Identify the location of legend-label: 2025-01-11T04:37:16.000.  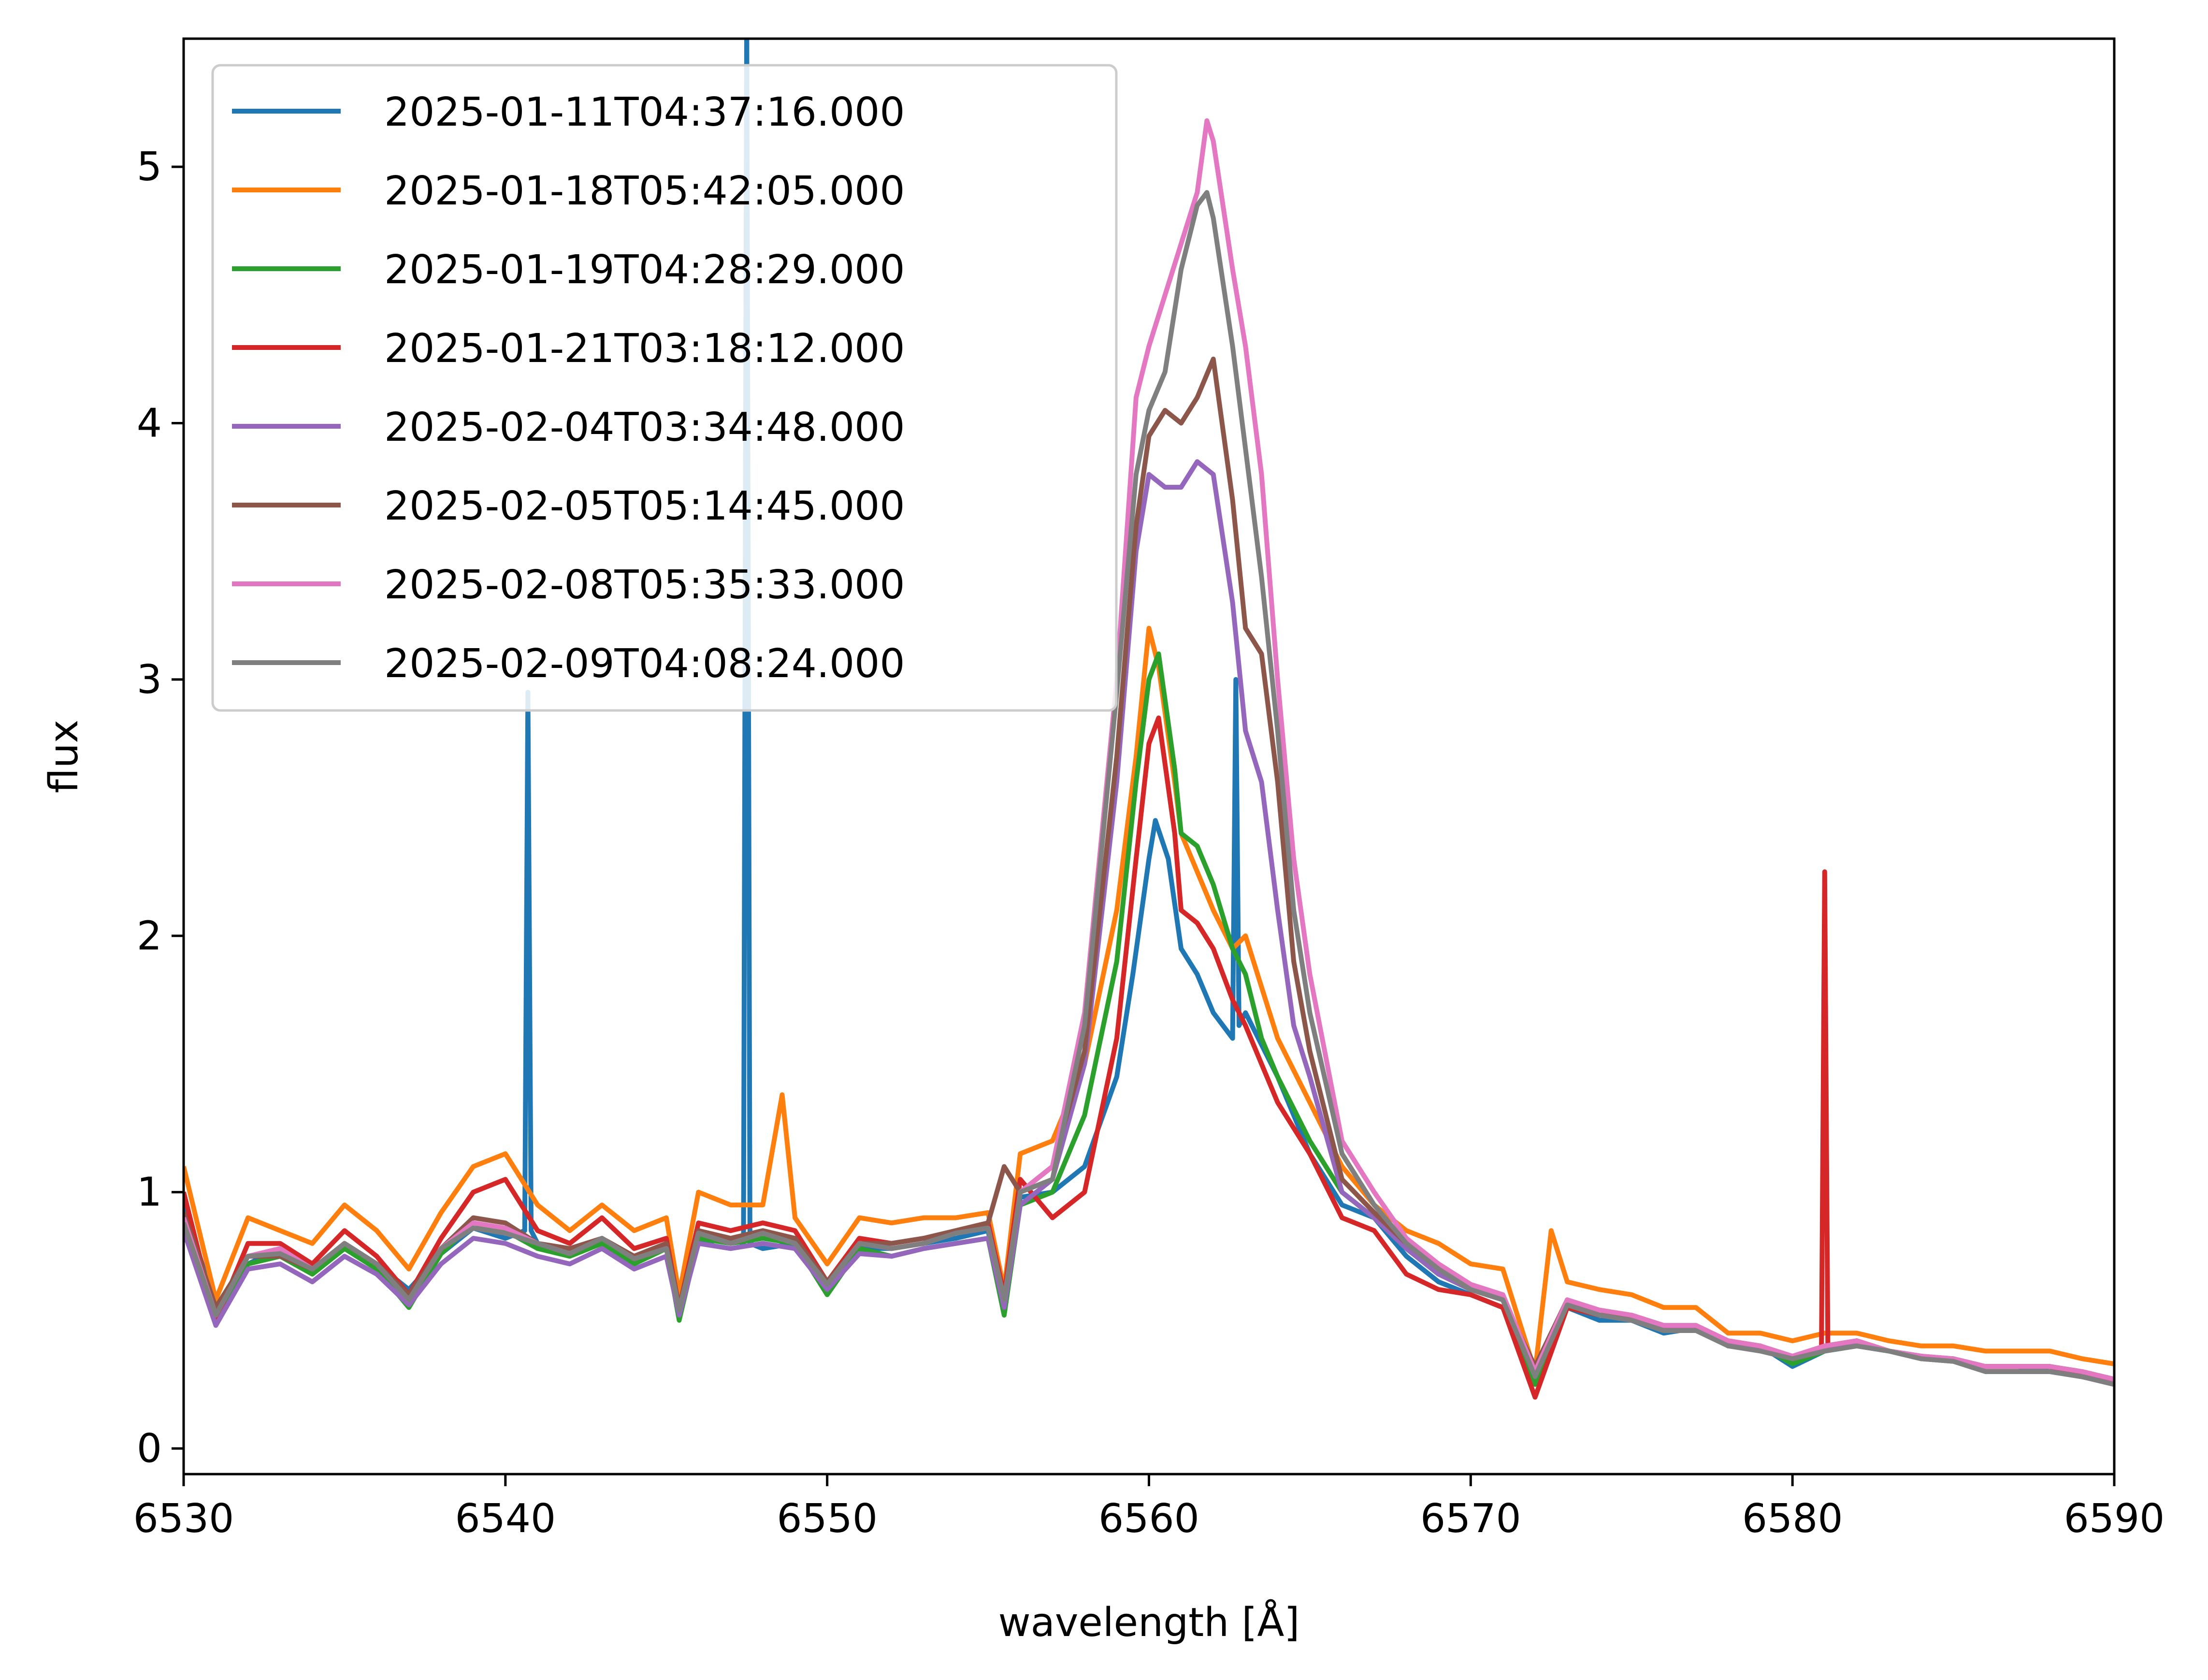
(644, 112).